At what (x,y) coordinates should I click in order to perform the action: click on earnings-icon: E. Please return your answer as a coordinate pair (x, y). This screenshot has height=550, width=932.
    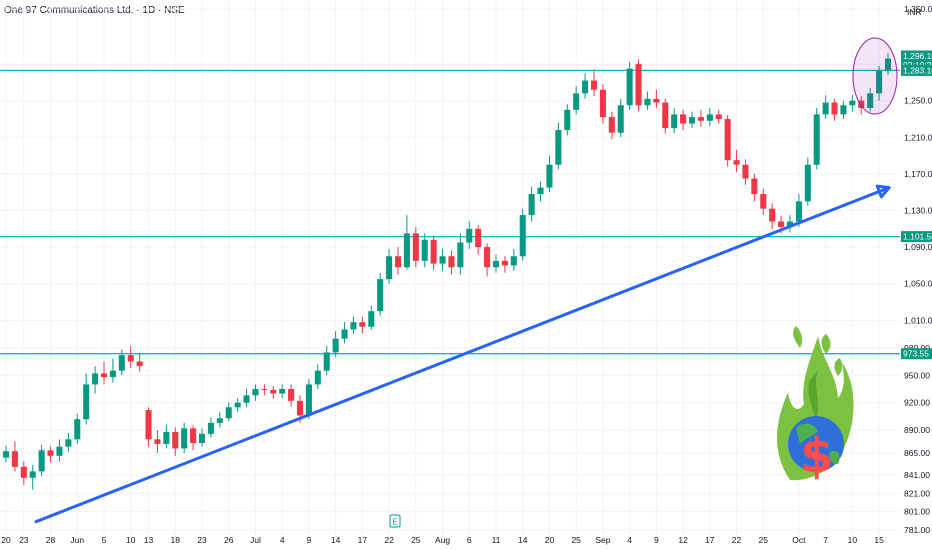
    Looking at the image, I should click on (395, 521).